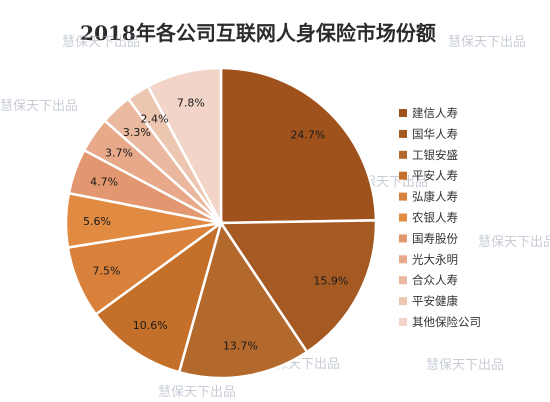  I want to click on slice-value-label: 7.8%, so click(191, 103).